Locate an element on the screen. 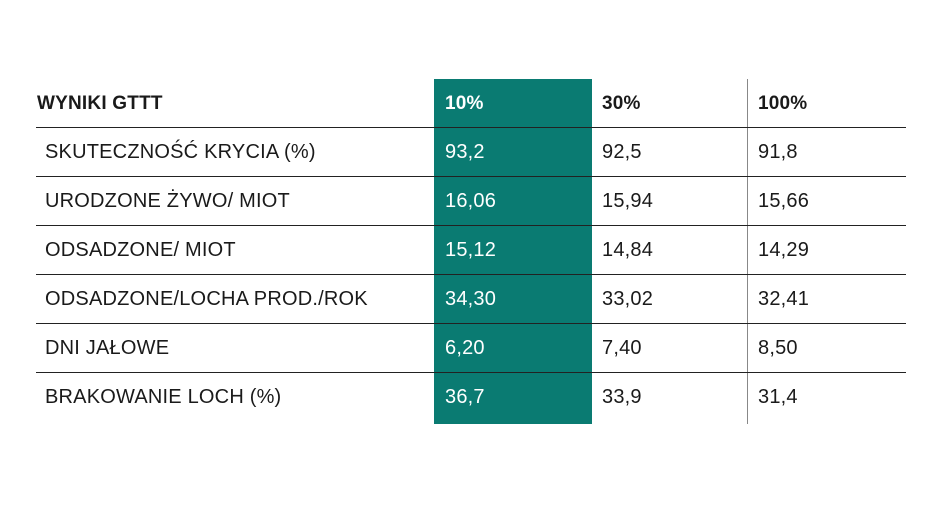 This screenshot has width=940, height=516. table-row: ODSADZONE/ MIOT 15,12 14,84 14,29 is located at coordinates (471, 250).